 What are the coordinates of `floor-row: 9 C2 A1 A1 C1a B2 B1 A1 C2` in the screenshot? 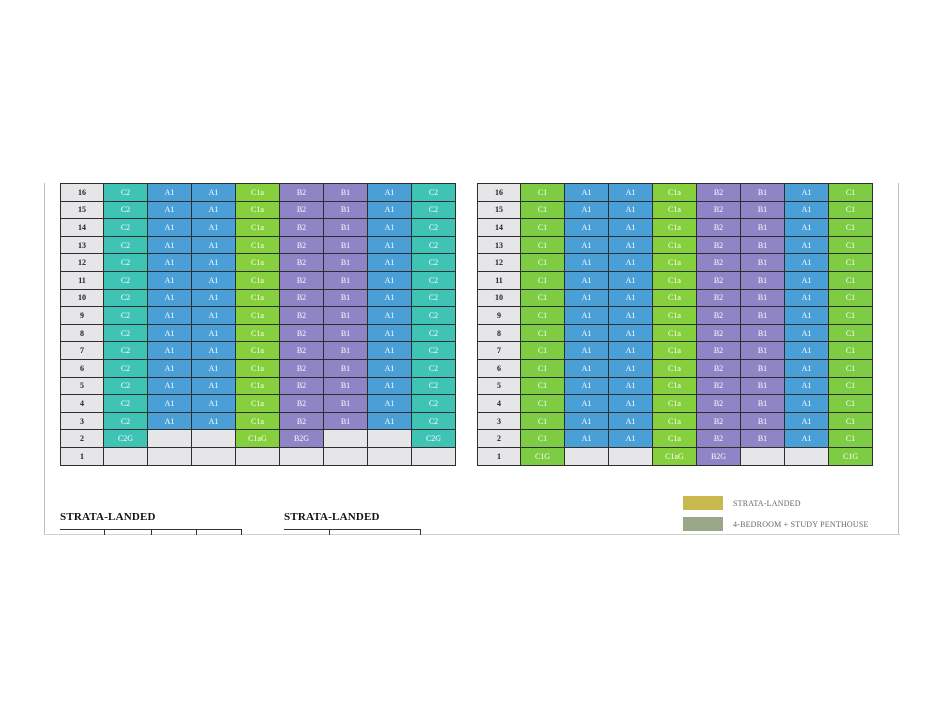 It's located at (258, 315).